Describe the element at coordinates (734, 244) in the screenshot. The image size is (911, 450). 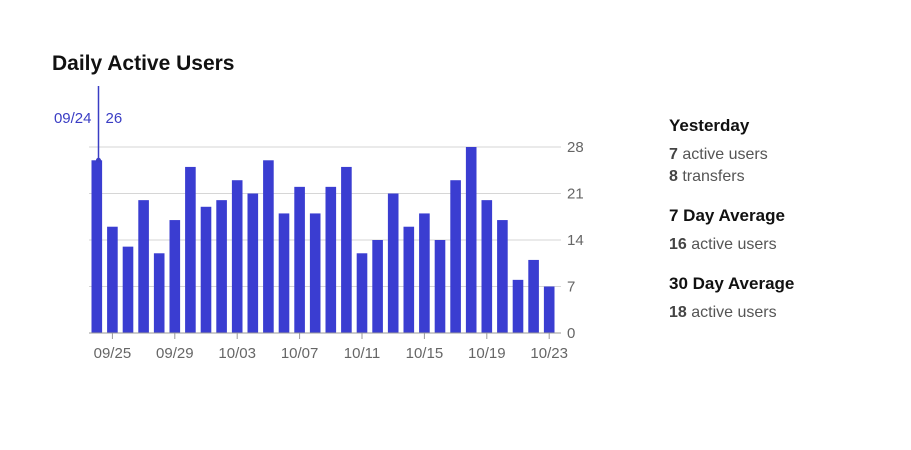
I see `stat-seven-day-active-label: active users` at that location.